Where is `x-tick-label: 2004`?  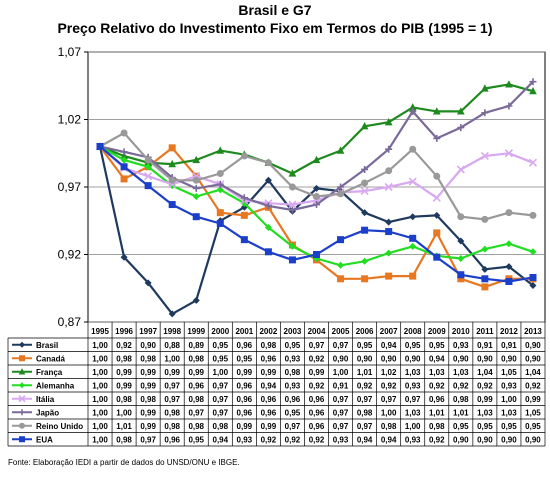 x-tick-label: 2004 is located at coordinates (317, 331).